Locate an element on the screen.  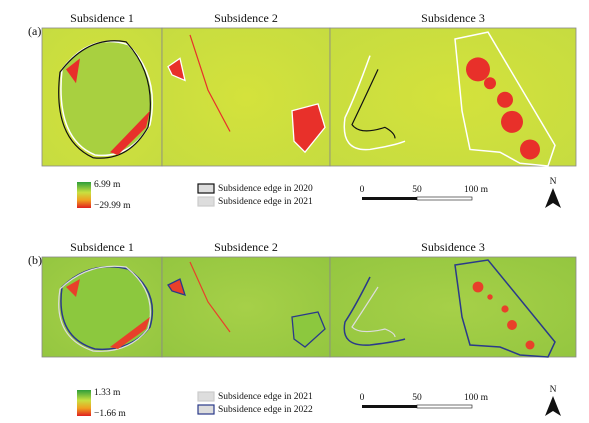
colorbar-max: 6.99 m is located at coordinates (107, 185).